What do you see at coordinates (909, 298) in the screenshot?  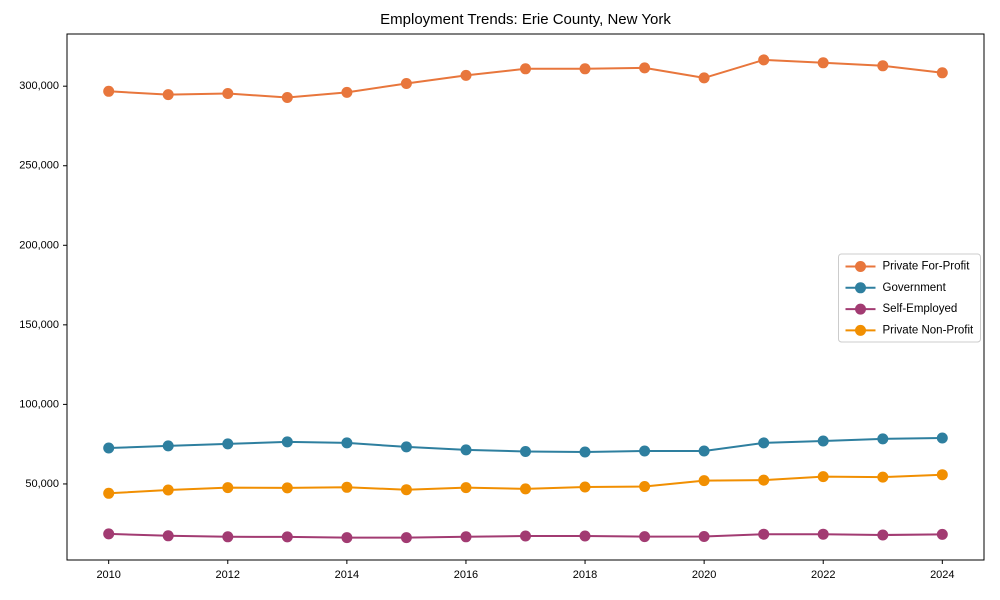 I see `legend-box` at bounding box center [909, 298].